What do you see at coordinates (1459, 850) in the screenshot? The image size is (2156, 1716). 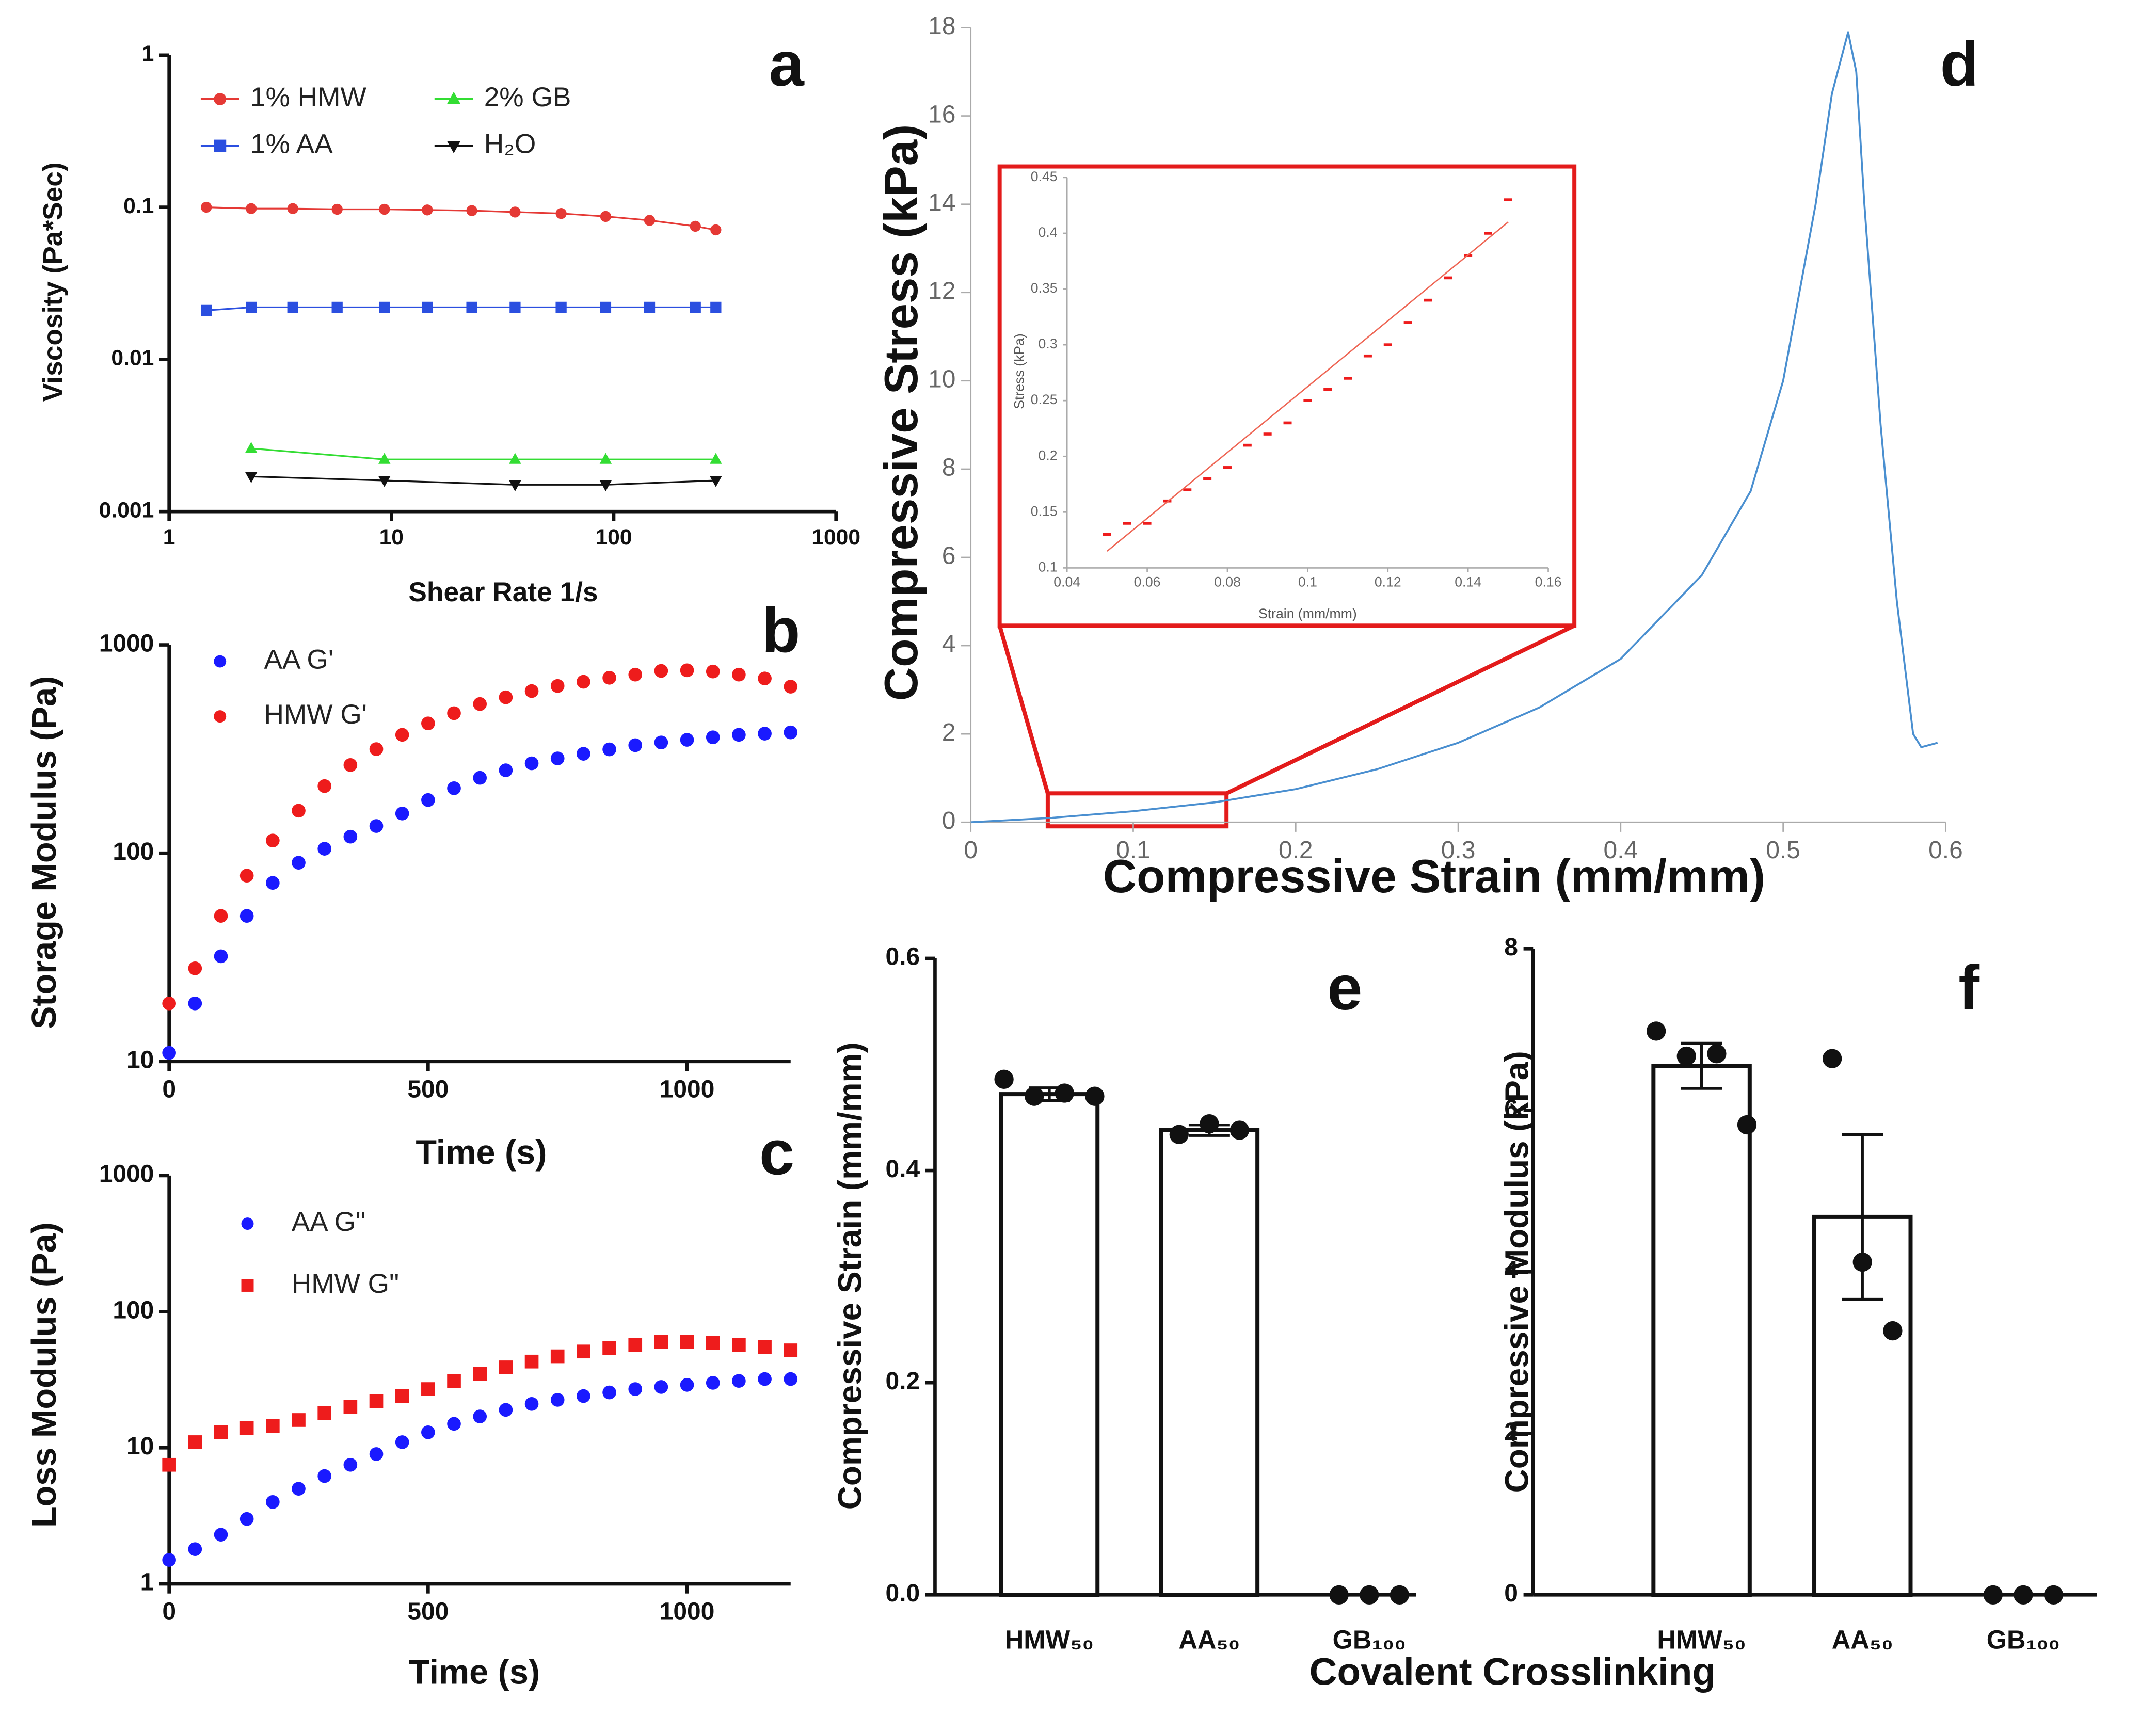 I see `x-tick-label: 0.3` at bounding box center [1459, 850].